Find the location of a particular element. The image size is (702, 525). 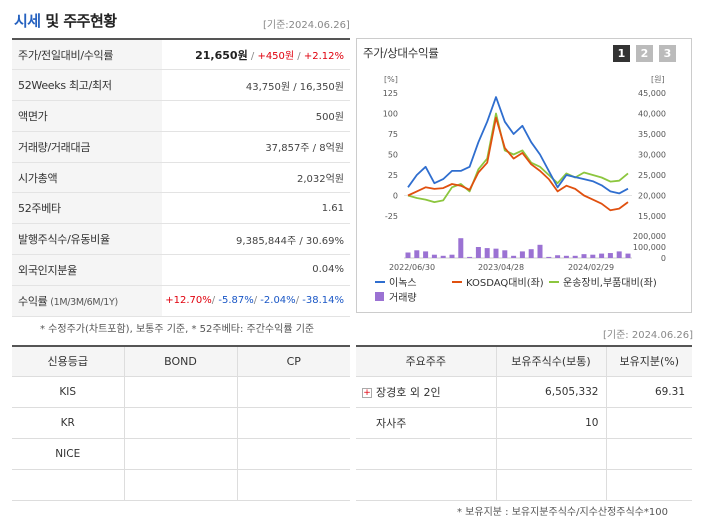

holder-name: 자사주 is located at coordinates (391, 423).